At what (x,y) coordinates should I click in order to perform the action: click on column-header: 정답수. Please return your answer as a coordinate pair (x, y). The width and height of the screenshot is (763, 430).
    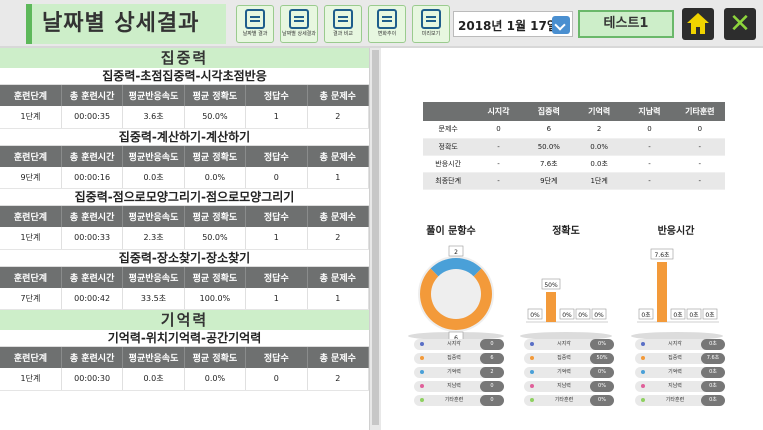
    Looking at the image, I should click on (276, 277).